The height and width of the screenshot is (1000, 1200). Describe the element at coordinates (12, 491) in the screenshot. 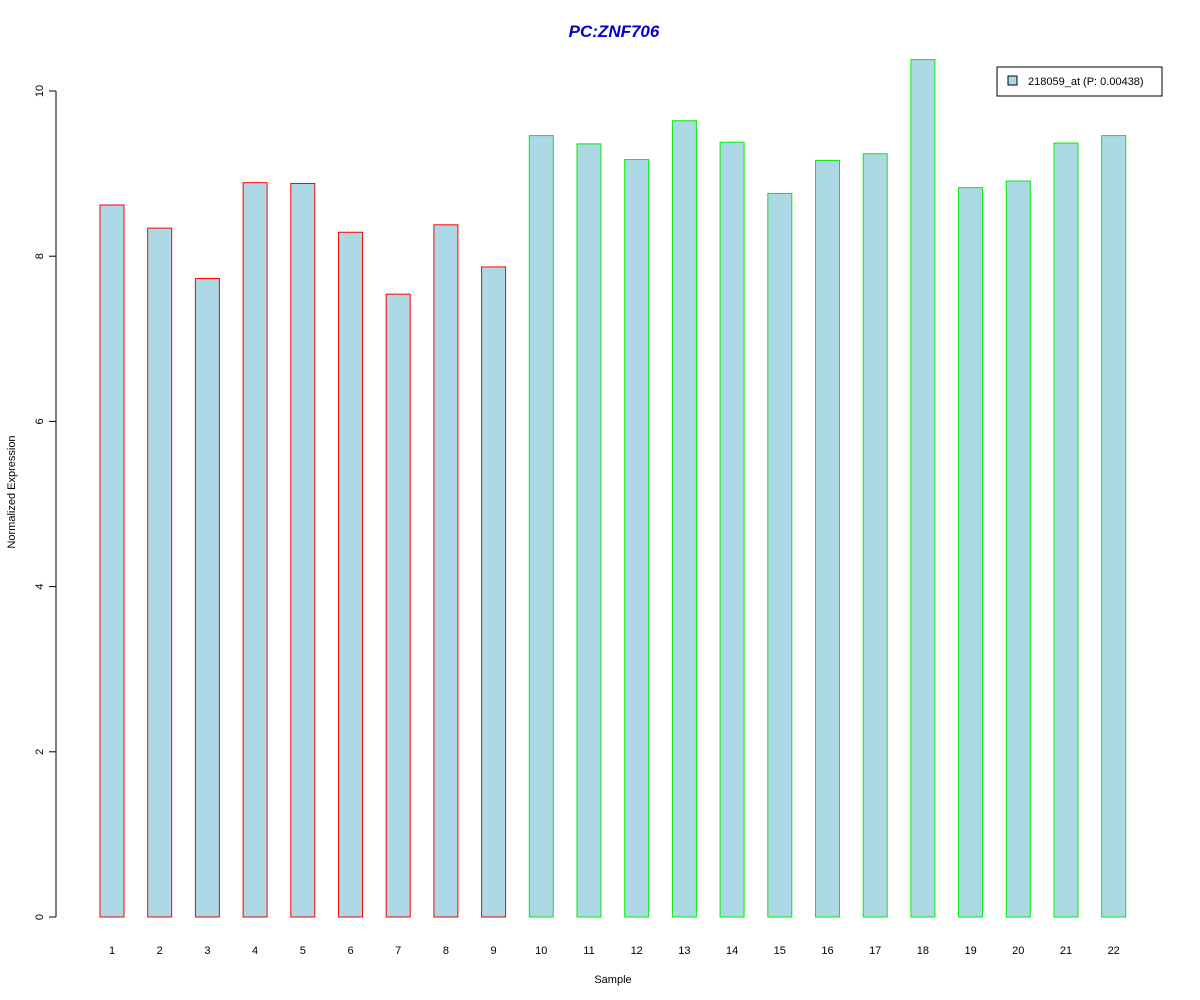

I see `y-axis-label: Normalized Expression` at that location.